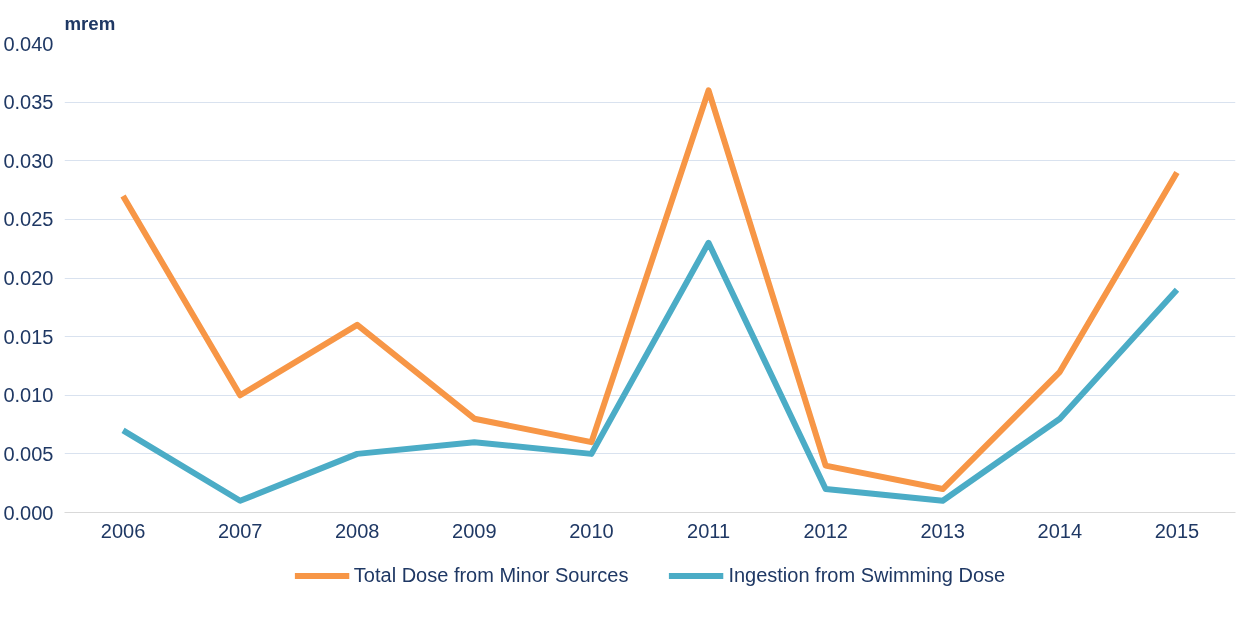  I want to click on x-tick-label: 2008, so click(357, 530).